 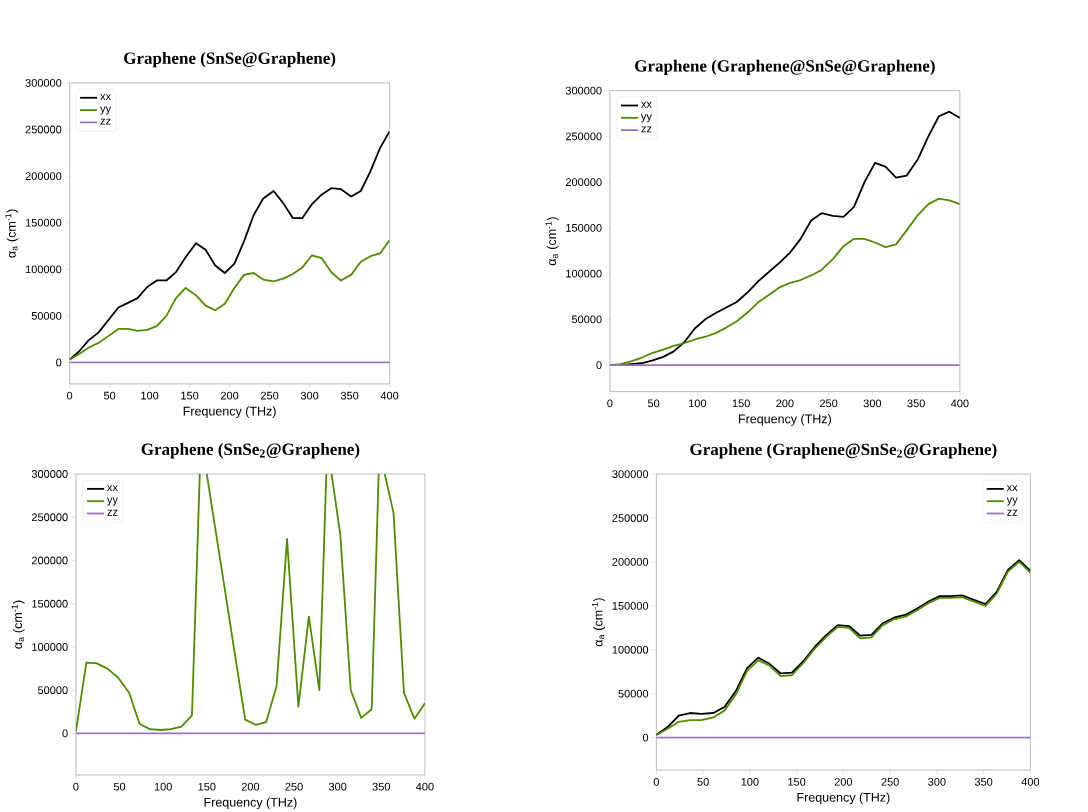 What do you see at coordinates (250, 450) in the screenshot?
I see `chart-title: Graphene (SnSe$_{2}$@Graphene)` at bounding box center [250, 450].